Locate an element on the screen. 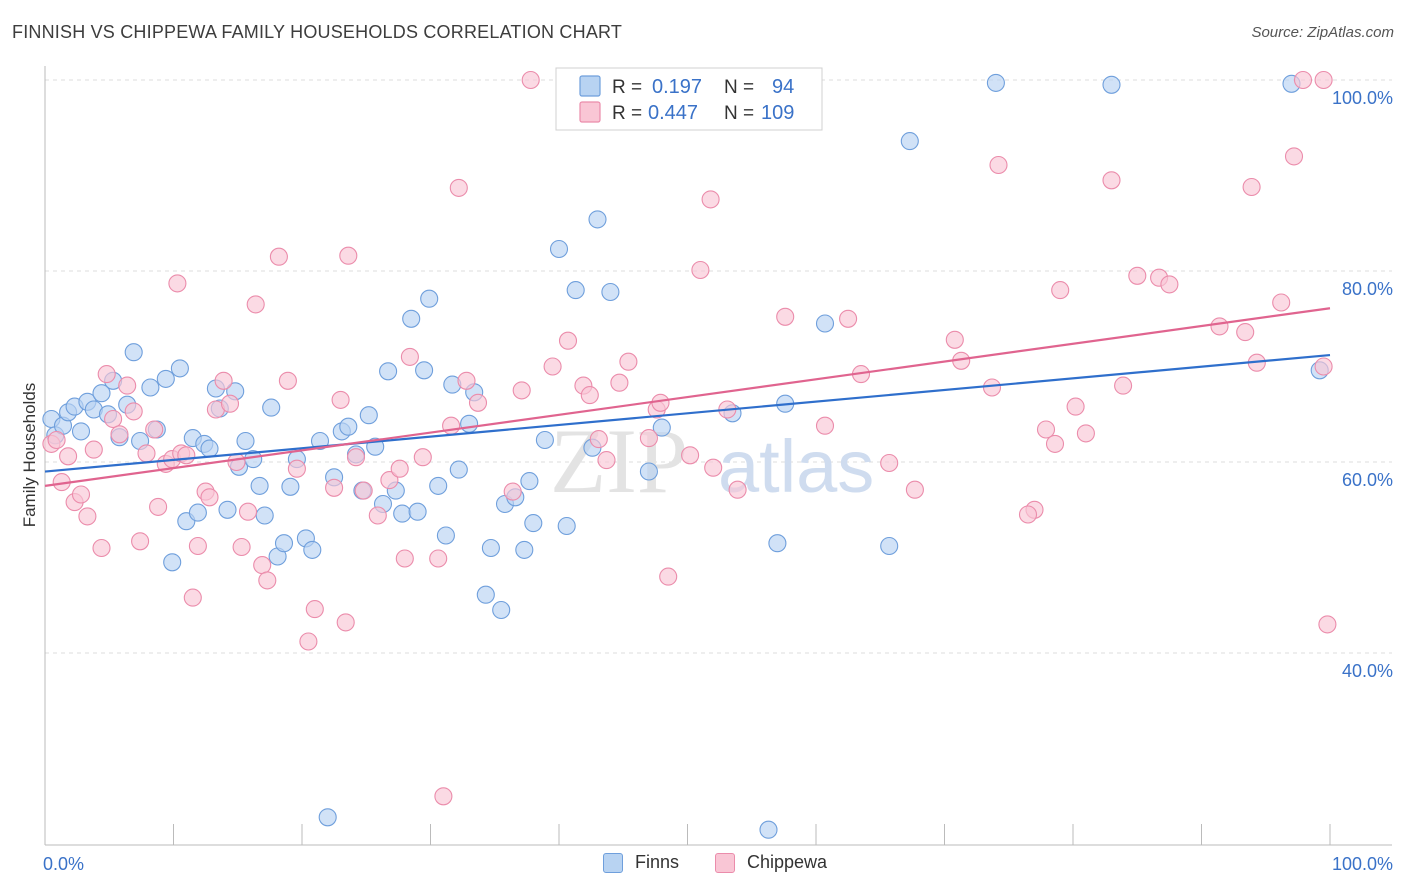 The image size is (1406, 892). legend-r-label: R = is located at coordinates (627, 87).